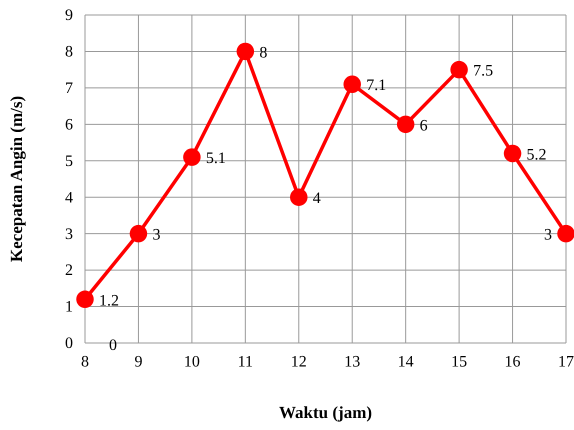 Image resolution: width=574 pixels, height=430 pixels. I want to click on annotation: 0, so click(113, 345).